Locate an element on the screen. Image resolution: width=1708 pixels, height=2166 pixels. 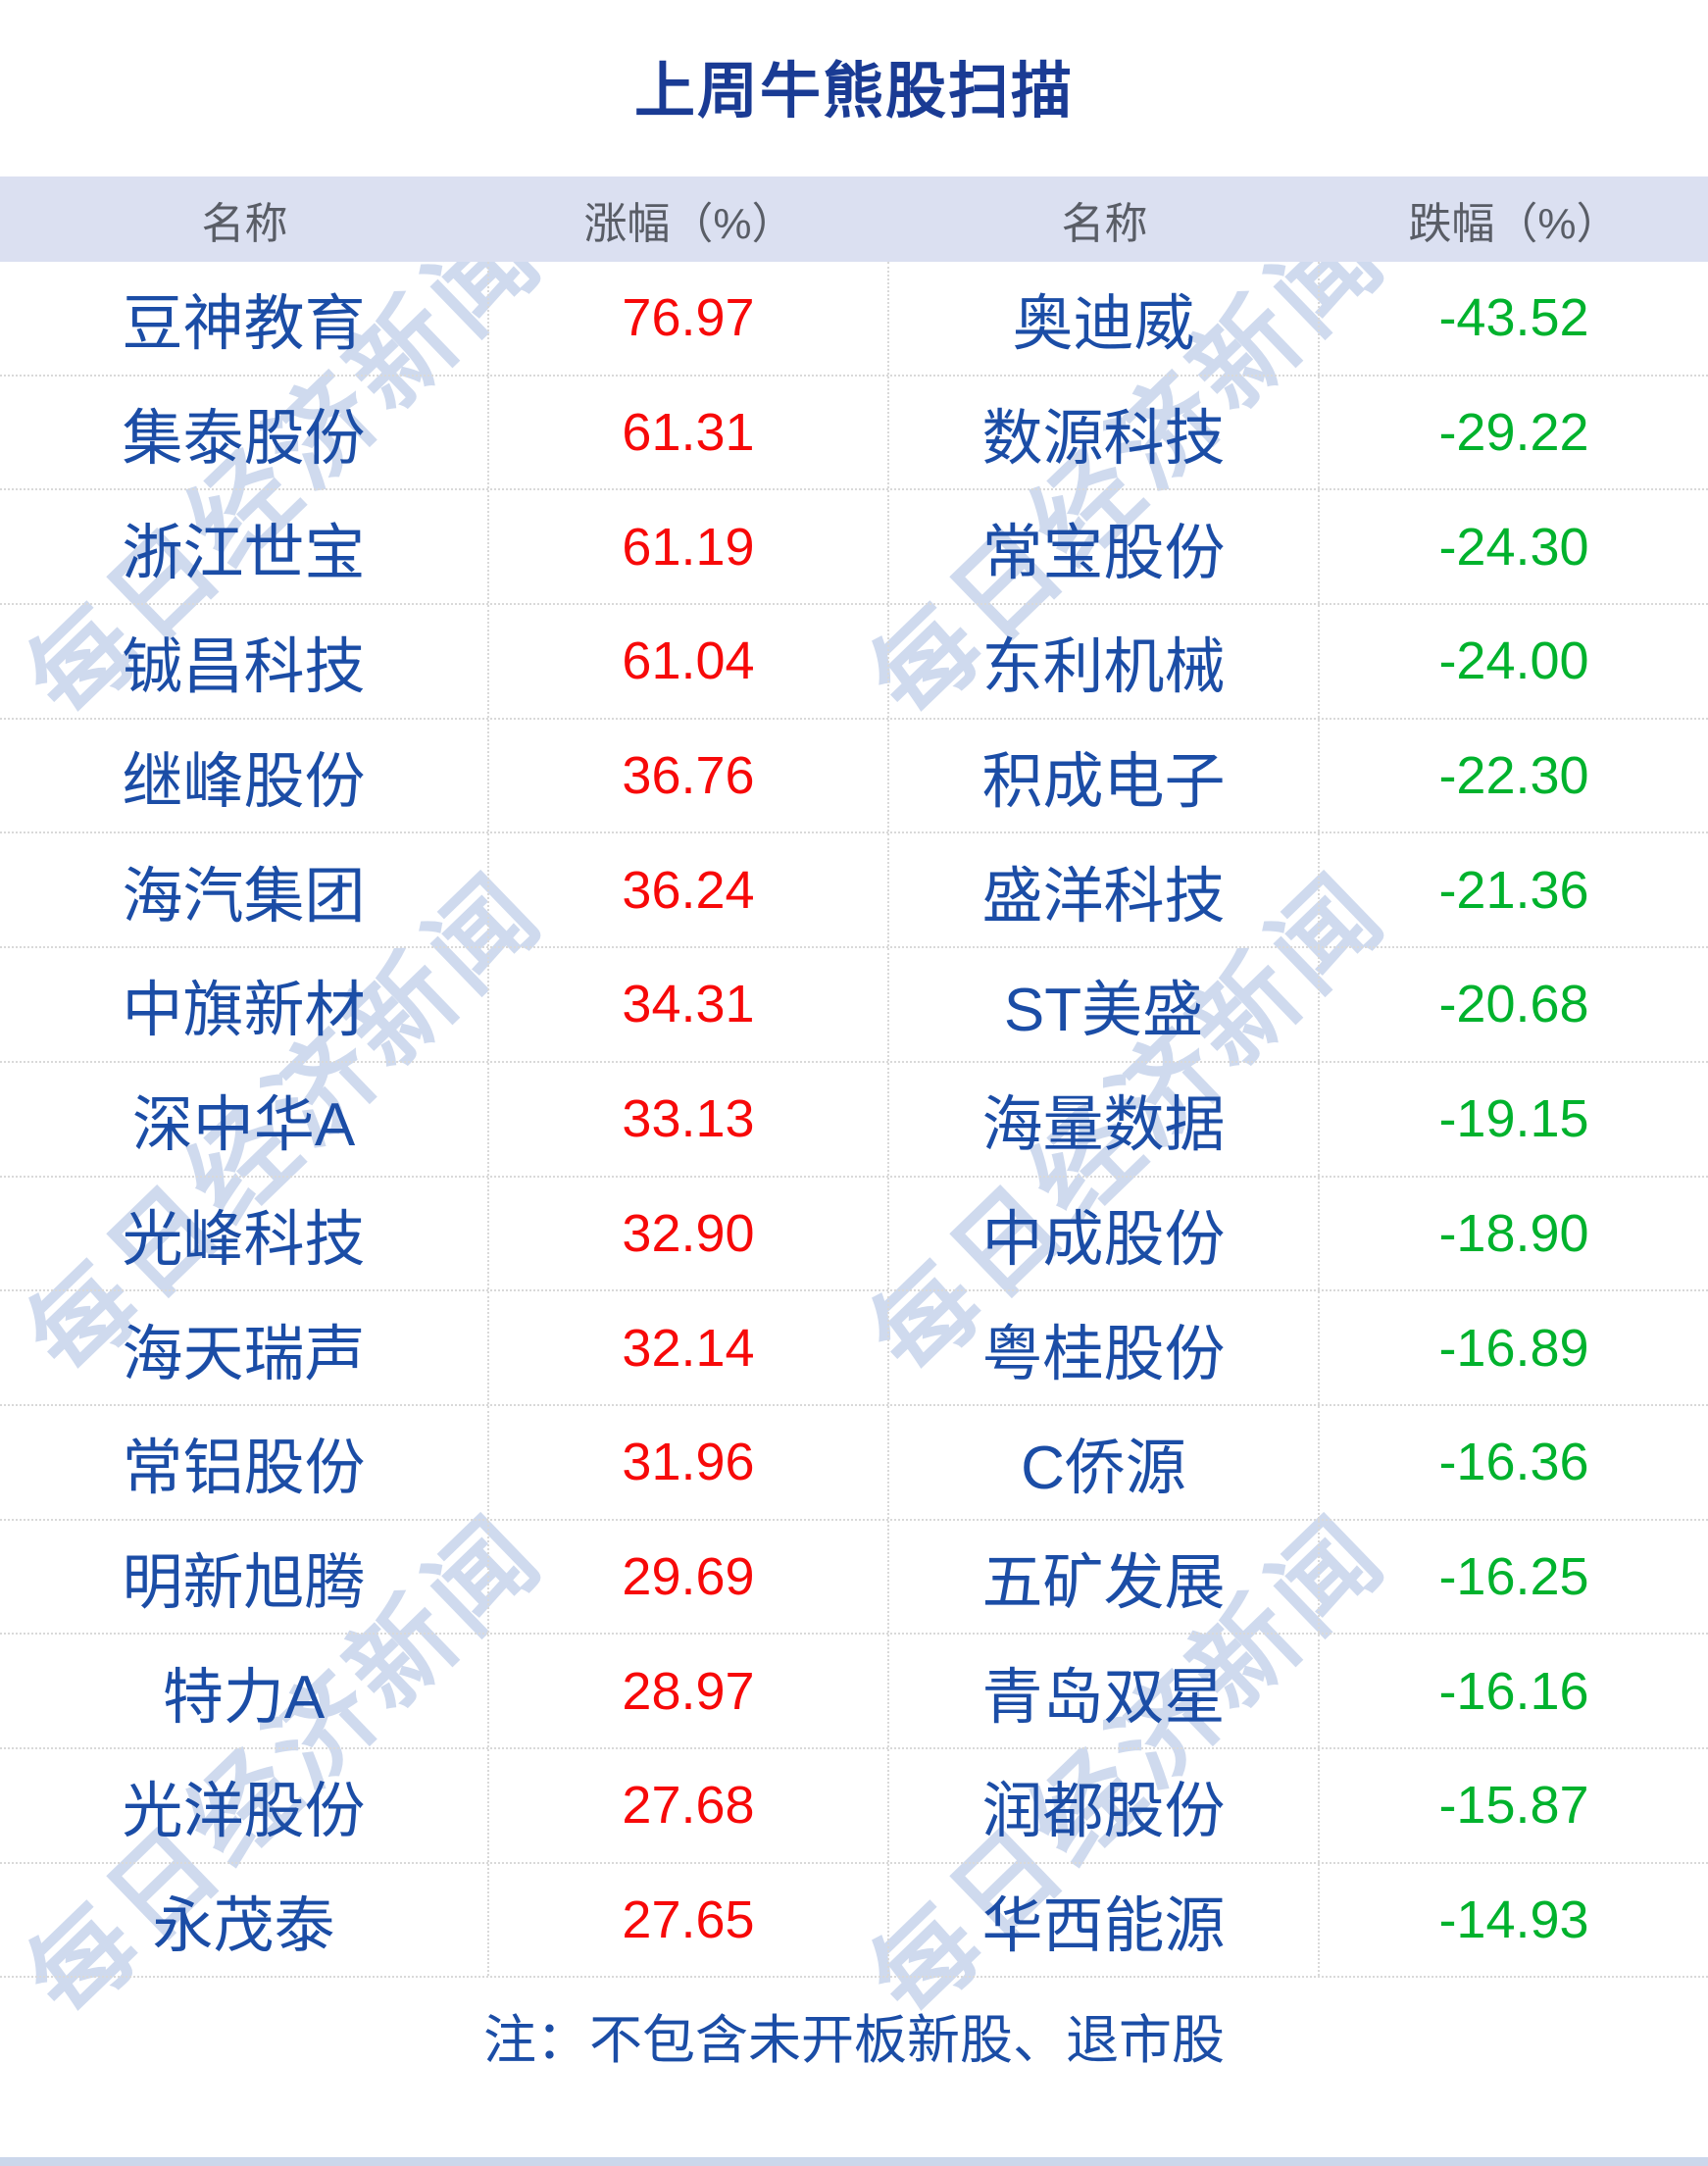
gain-pct-cell: 27.65 is located at coordinates (689, 1920).